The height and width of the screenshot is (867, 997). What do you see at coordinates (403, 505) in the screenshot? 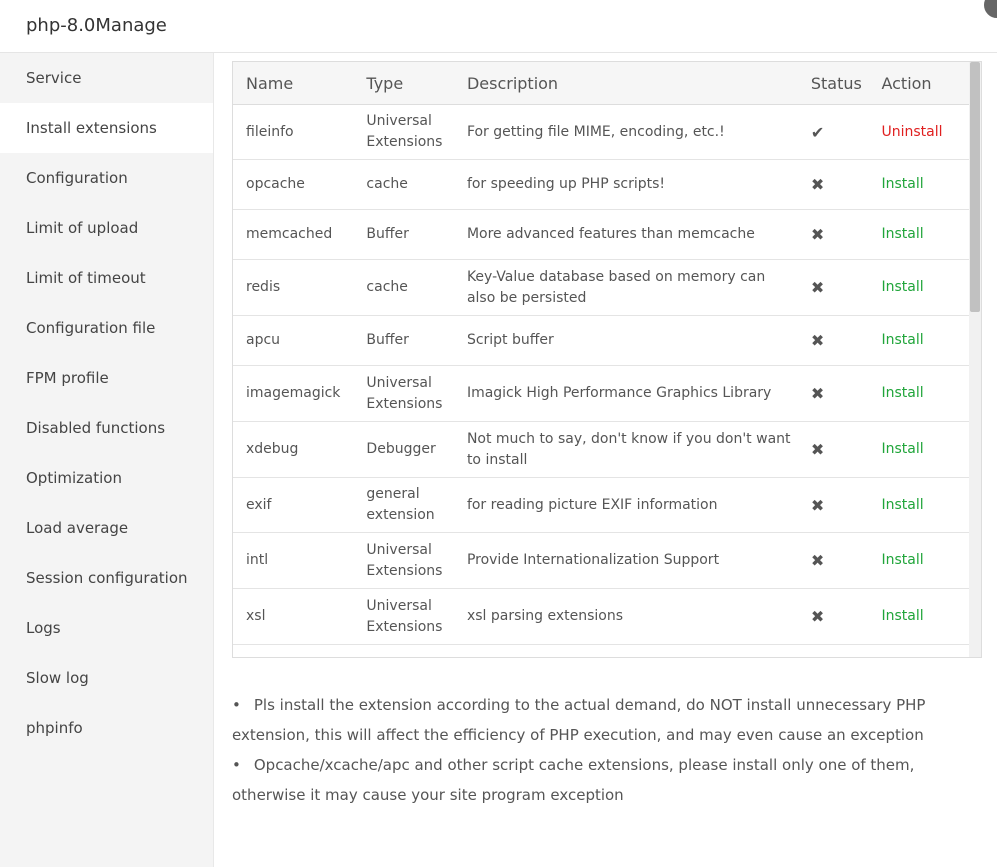
I see `ext-type: general extension` at bounding box center [403, 505].